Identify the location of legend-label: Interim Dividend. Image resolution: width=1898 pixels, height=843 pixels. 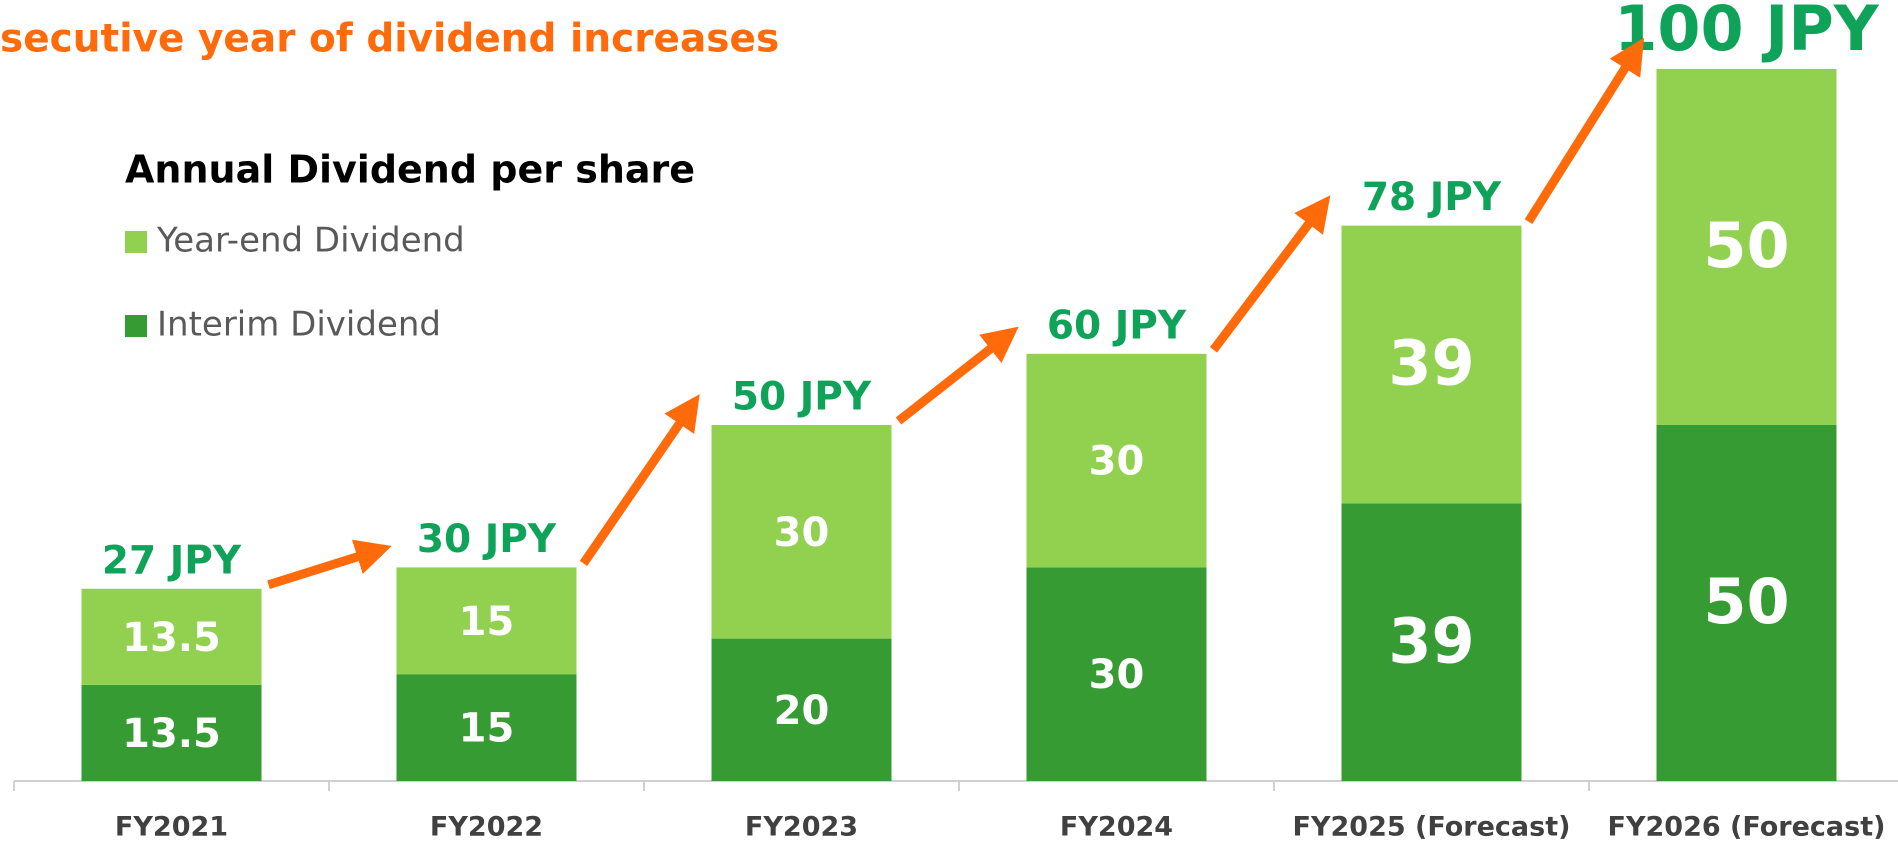
(299, 325).